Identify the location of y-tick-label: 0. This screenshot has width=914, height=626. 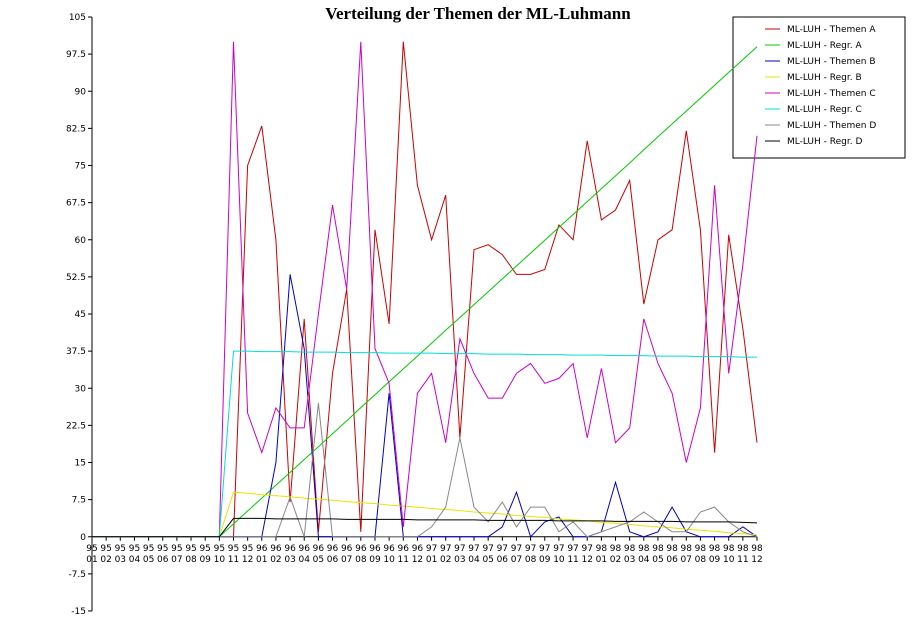
(83, 538).